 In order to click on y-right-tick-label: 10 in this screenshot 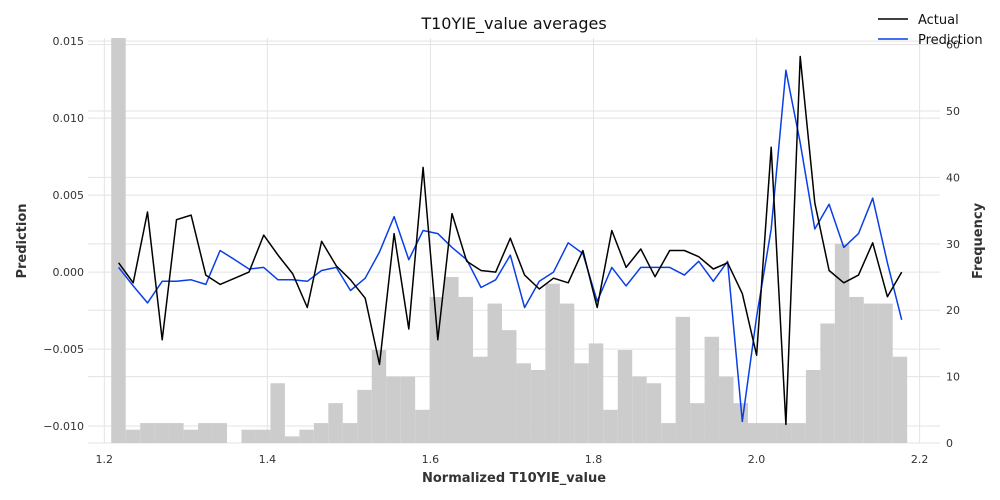, I will do `click(953, 377)`.